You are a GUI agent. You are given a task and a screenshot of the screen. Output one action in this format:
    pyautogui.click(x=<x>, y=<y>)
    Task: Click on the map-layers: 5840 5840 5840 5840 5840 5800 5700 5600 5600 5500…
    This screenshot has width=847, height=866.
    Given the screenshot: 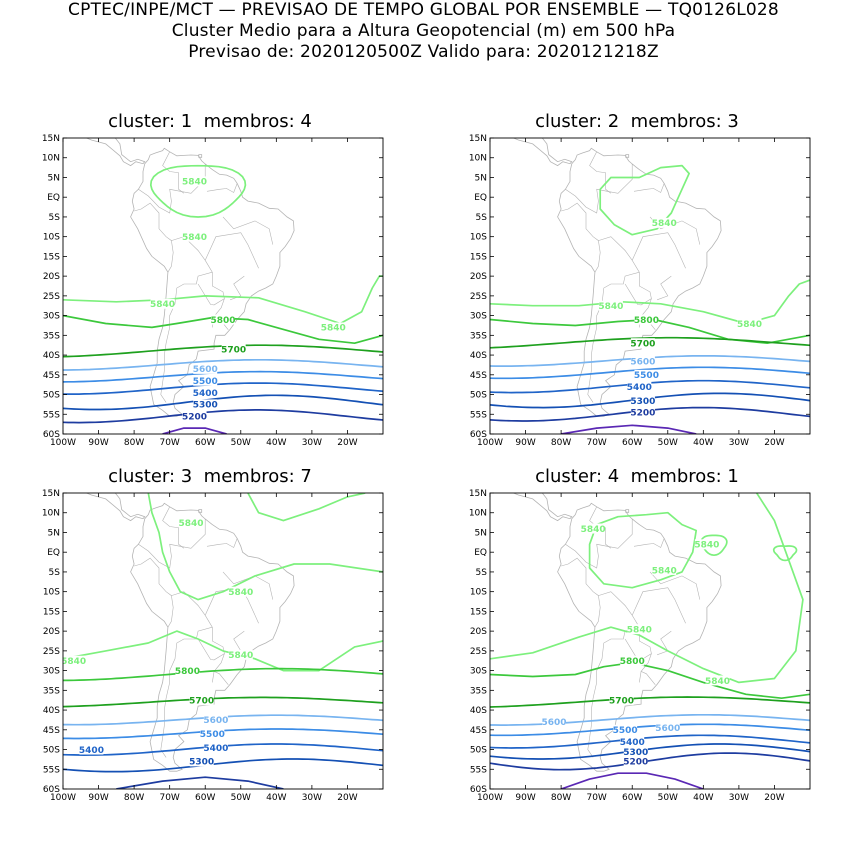 What is the action you would take?
    pyautogui.click(x=650, y=631)
    